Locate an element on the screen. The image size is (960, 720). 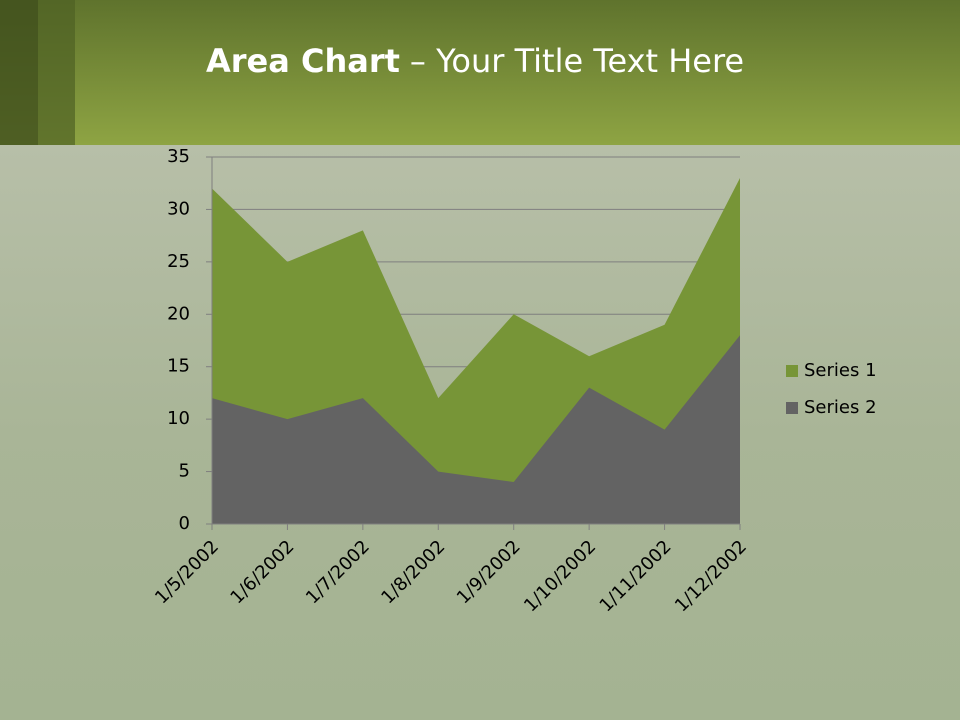
title-rest: – Your Title Text Here is located at coordinates (577, 61).